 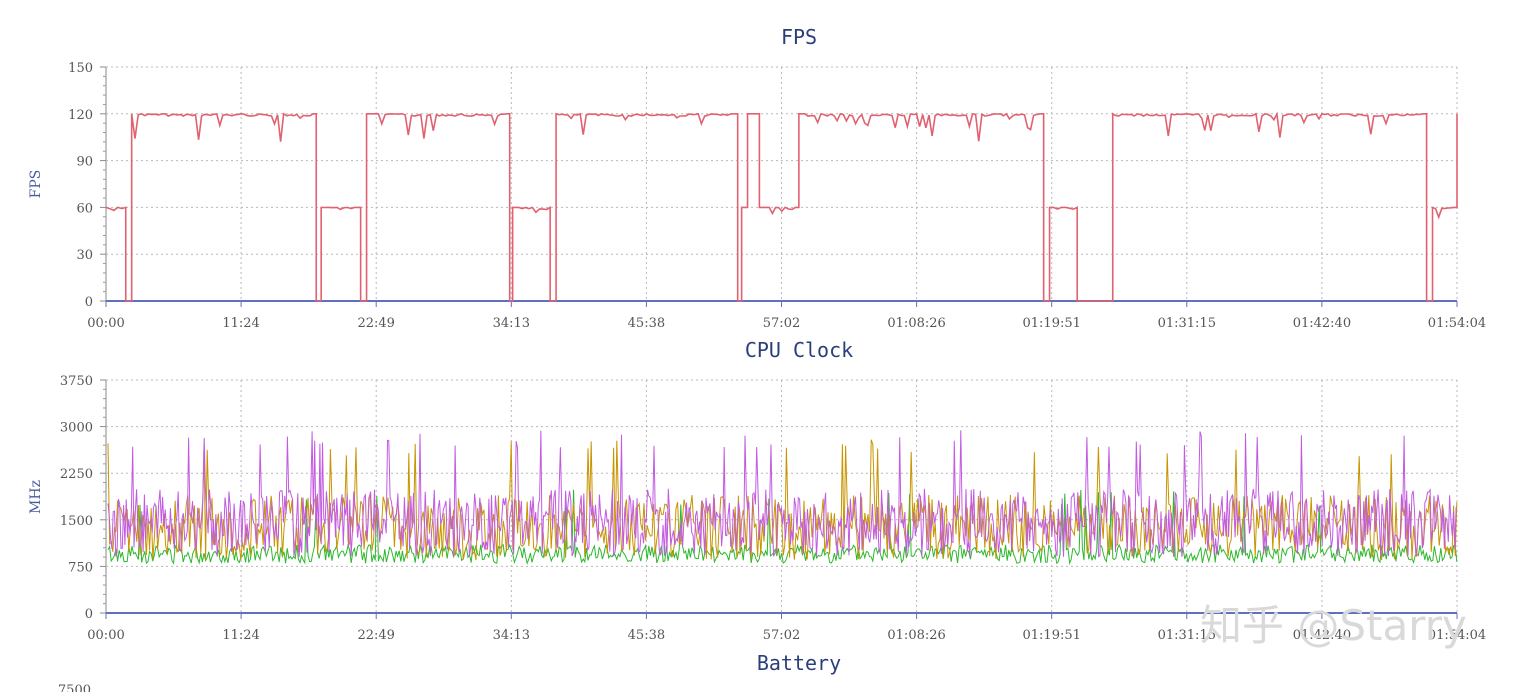 What do you see at coordinates (646, 635) in the screenshot?
I see `cpu-x-tick-label: 45:38` at bounding box center [646, 635].